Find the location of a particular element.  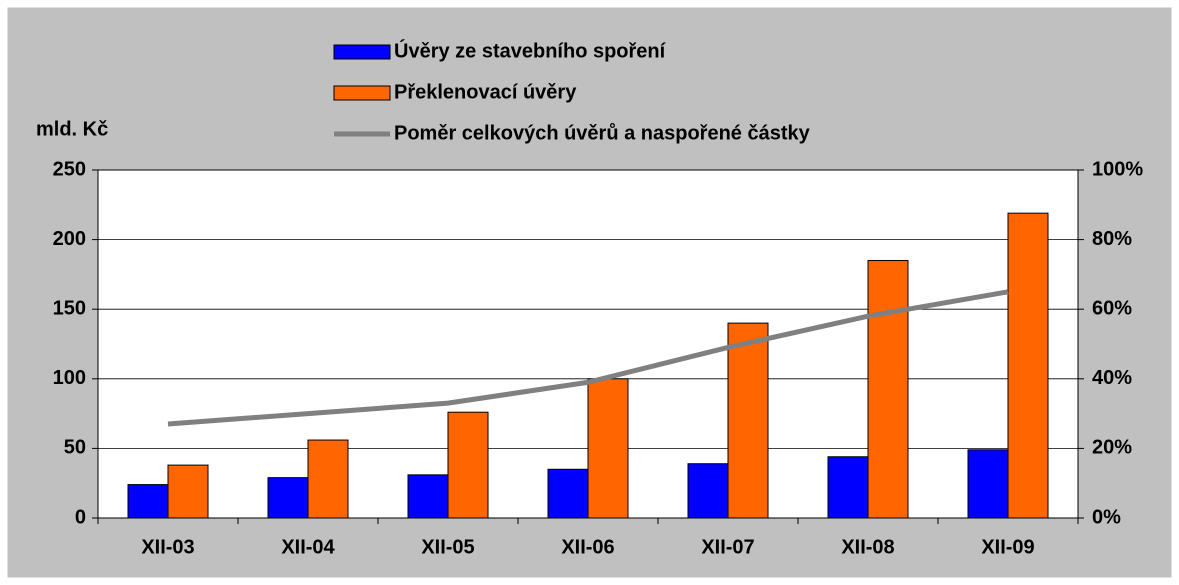

y-tick-label: 250 is located at coordinates (69, 169).